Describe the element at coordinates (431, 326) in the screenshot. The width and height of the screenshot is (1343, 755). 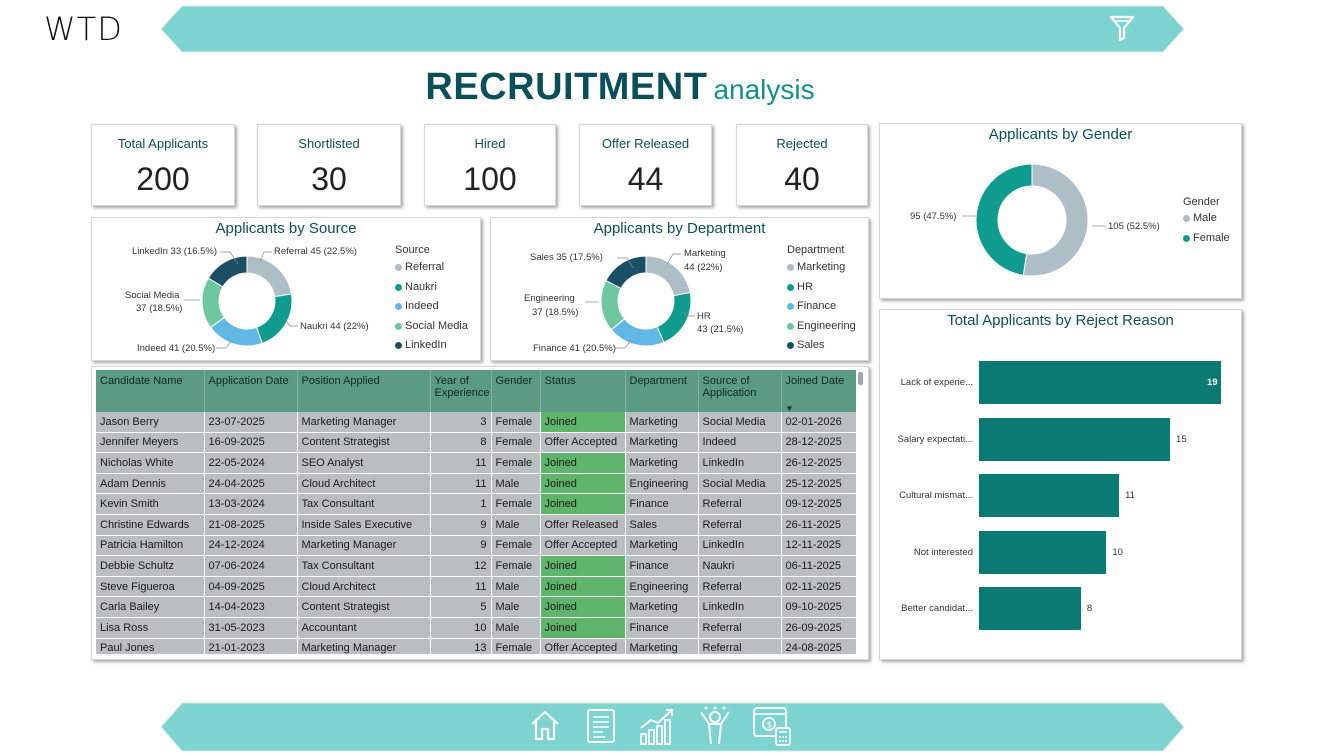
I see `source-legend-social-media: Social Media` at that location.